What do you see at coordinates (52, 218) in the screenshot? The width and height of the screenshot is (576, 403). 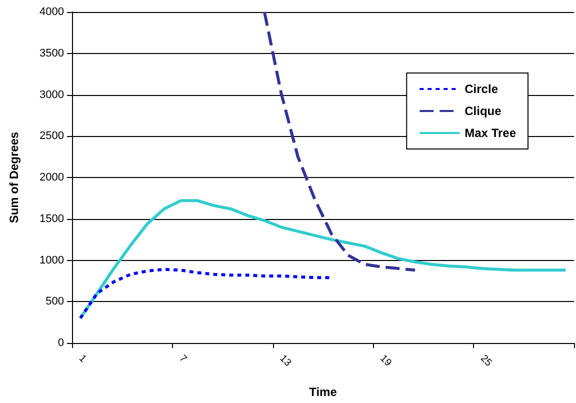 I see `y-tick-label: 1500` at bounding box center [52, 218].